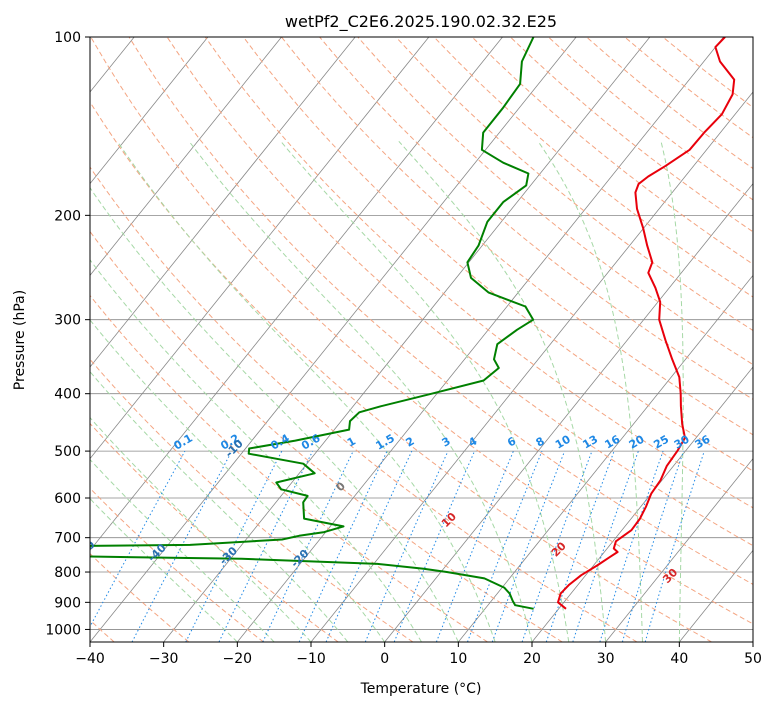 The height and width of the screenshot is (708, 775). I want to click on x-tick-label: 20, so click(532, 659).